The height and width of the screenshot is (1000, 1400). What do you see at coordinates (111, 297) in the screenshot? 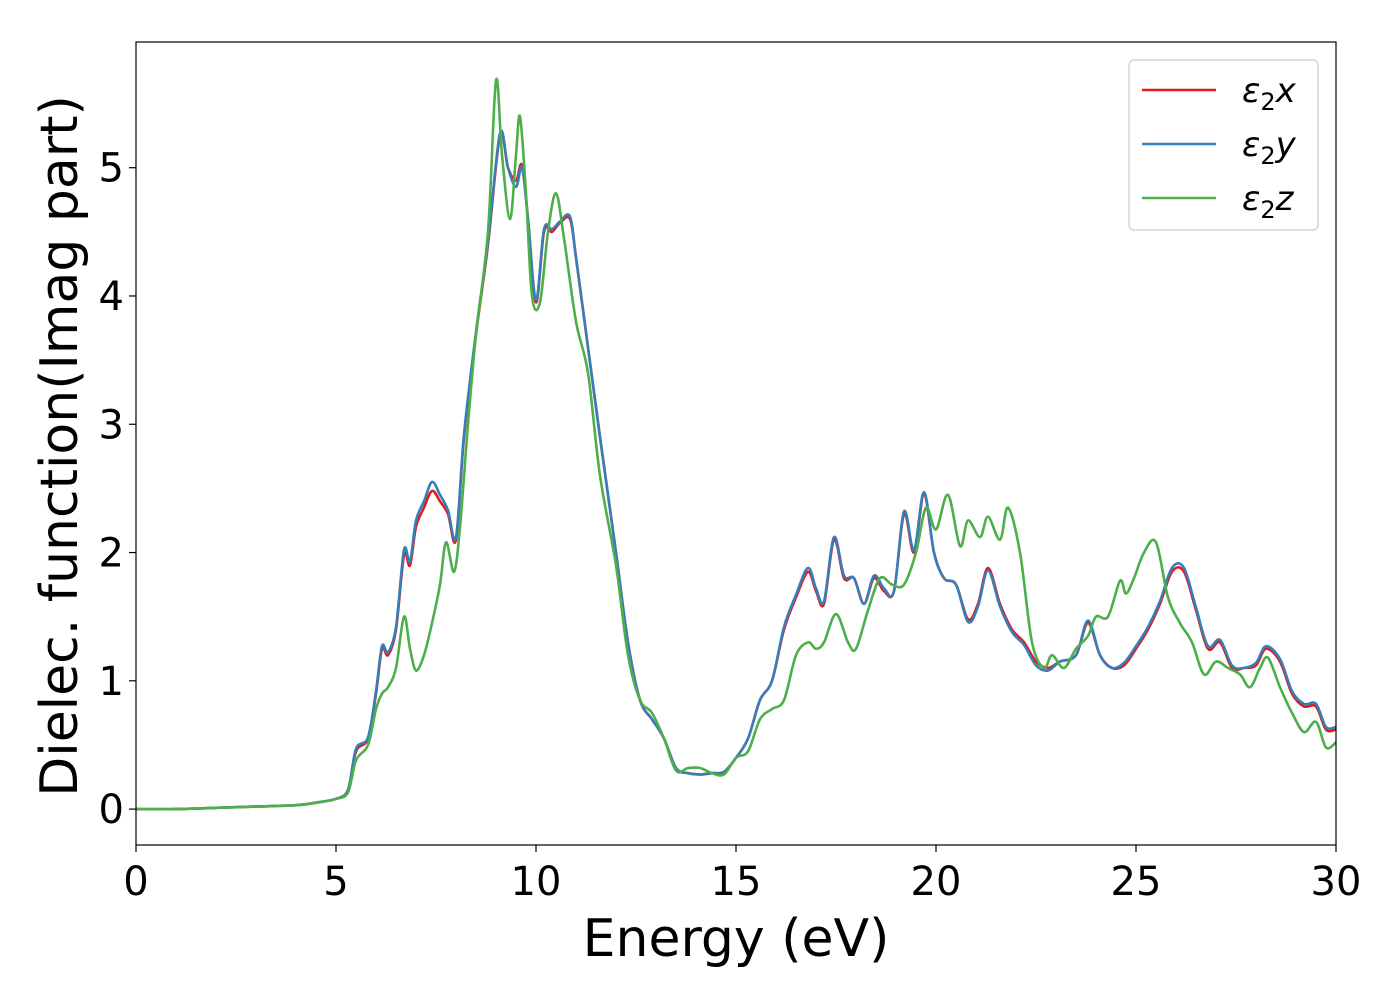
I see `y-tick-label: 4` at bounding box center [111, 297].